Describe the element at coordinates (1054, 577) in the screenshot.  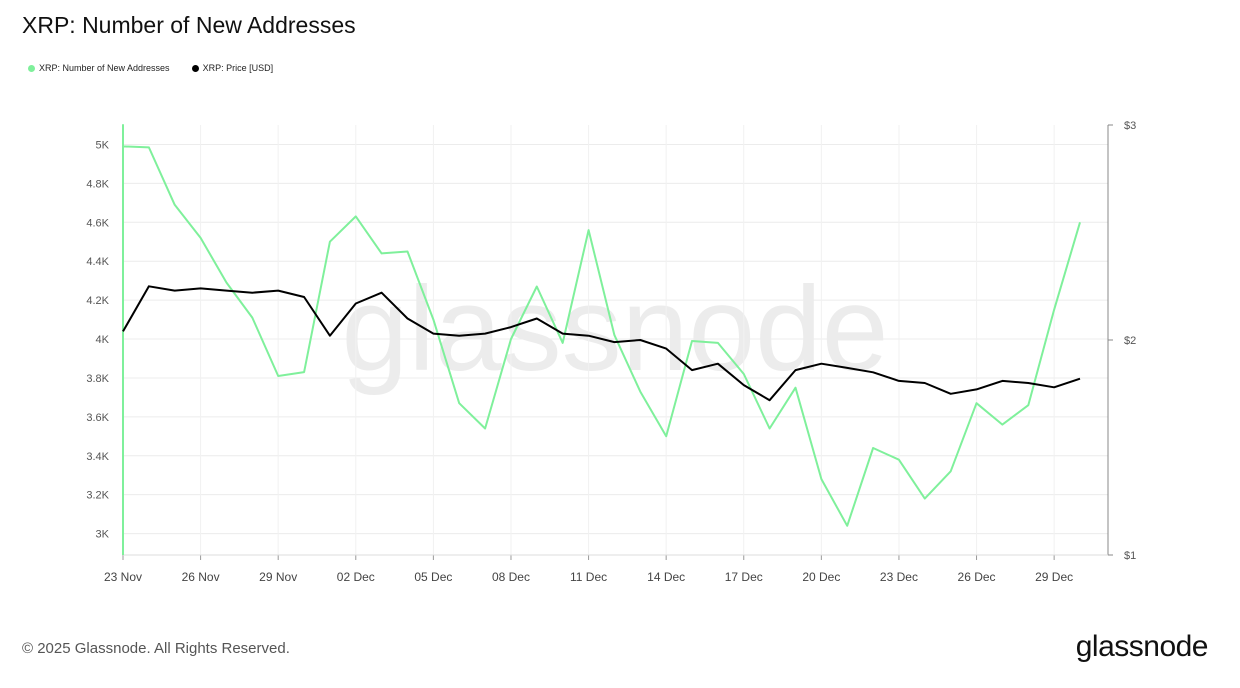
I see `x-tick-label: 29 Dec` at that location.